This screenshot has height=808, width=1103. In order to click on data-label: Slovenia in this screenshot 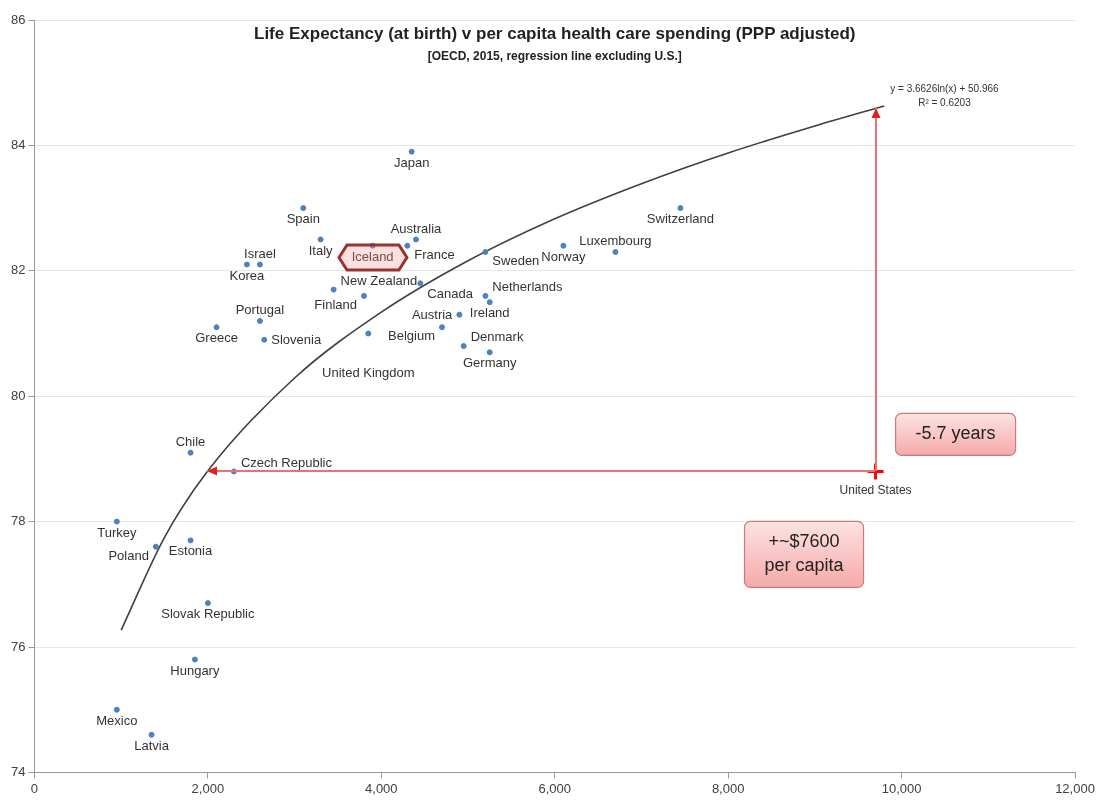, I will do `click(296, 339)`.